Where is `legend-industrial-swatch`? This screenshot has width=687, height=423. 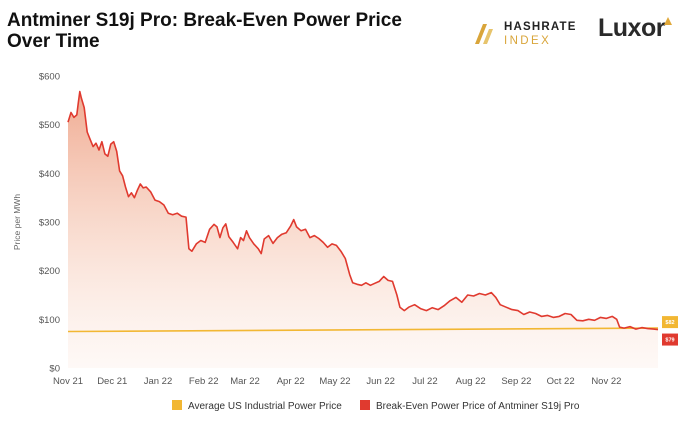
legend-industrial-swatch is located at coordinates (177, 405).